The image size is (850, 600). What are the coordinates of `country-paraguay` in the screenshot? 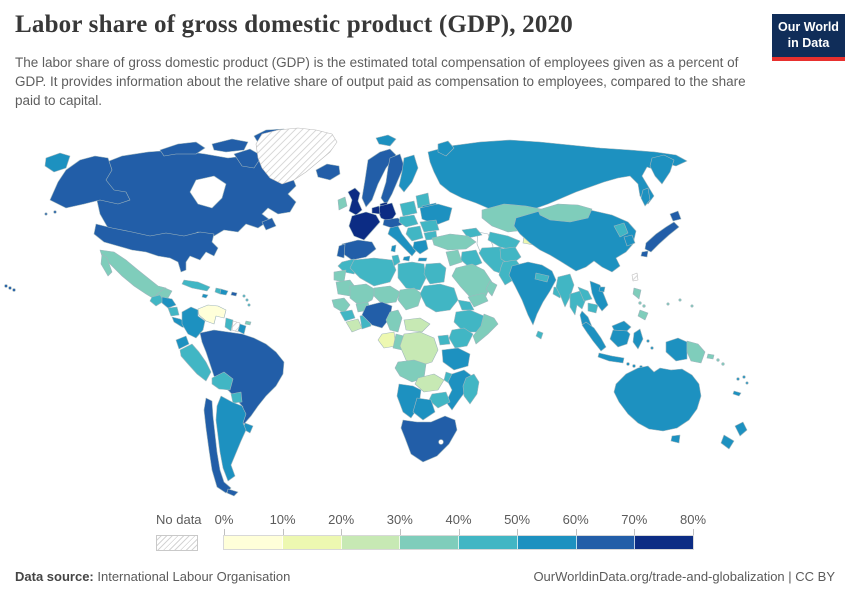 It's located at (236, 397).